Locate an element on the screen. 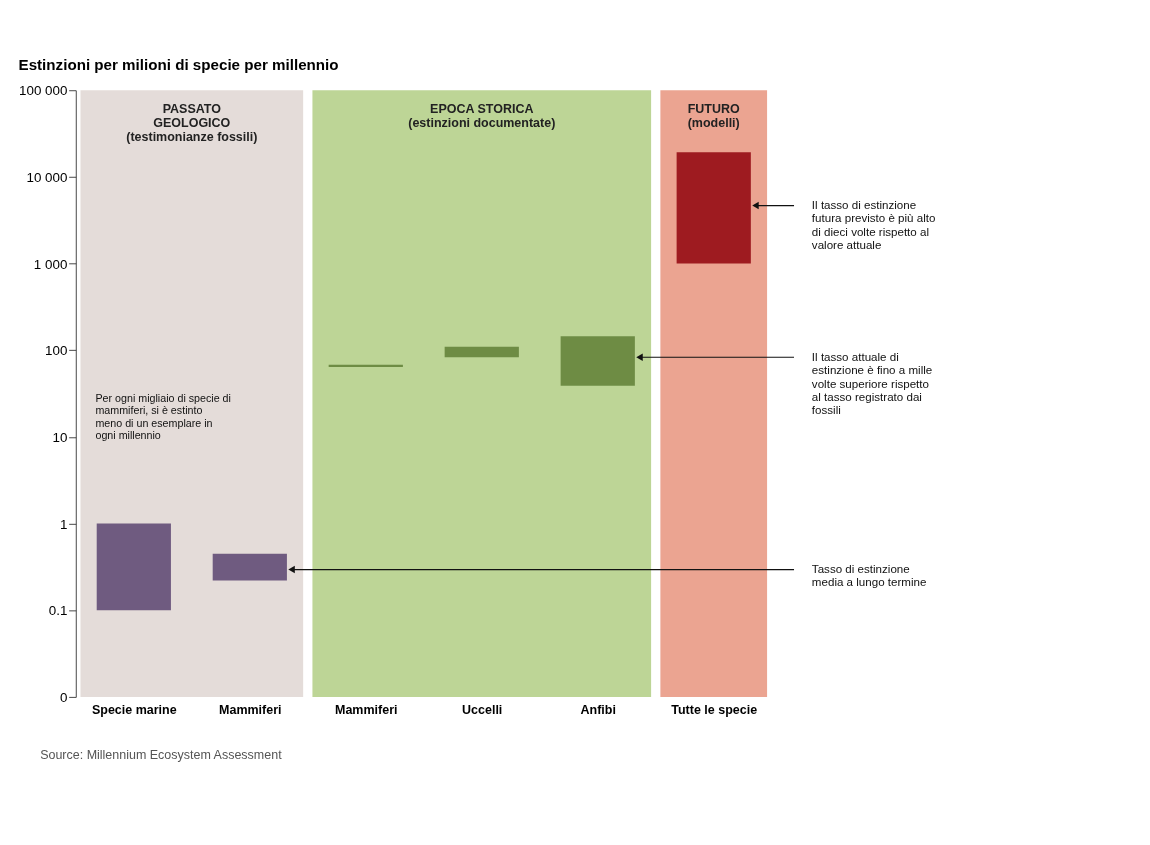 This screenshot has height=845, width=1150. band-label: PASSATO GEOLOGICO (testimonianze fossili) is located at coordinates (192, 123).